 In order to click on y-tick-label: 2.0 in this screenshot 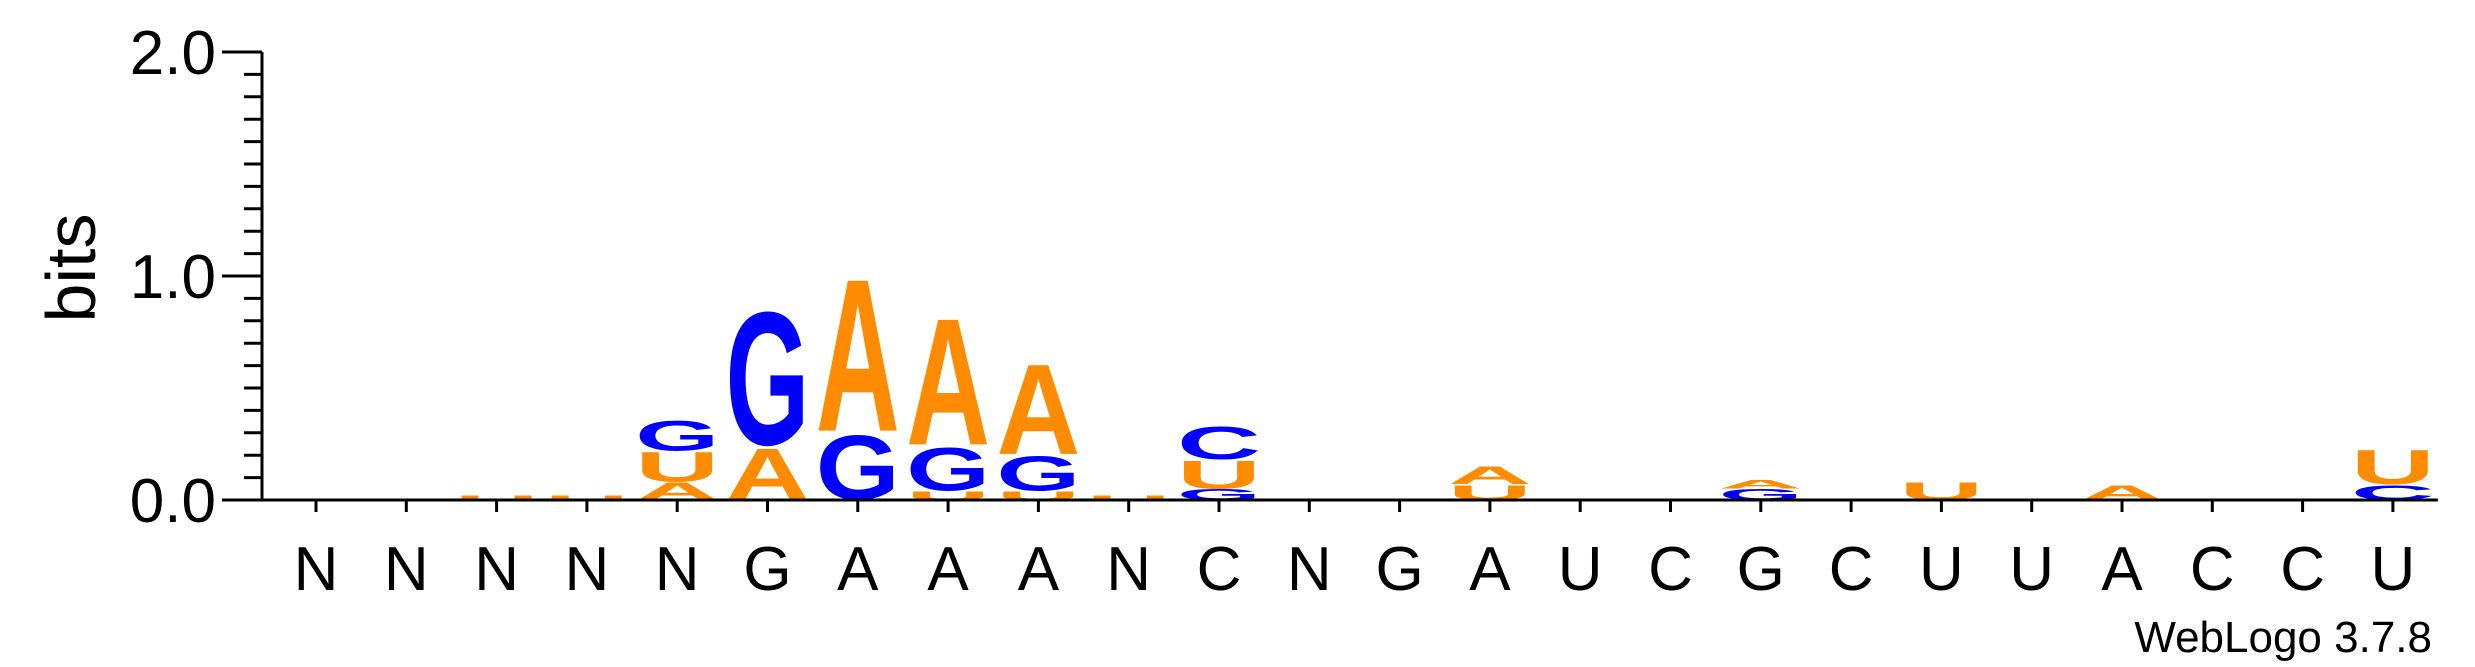, I will do `click(173, 53)`.